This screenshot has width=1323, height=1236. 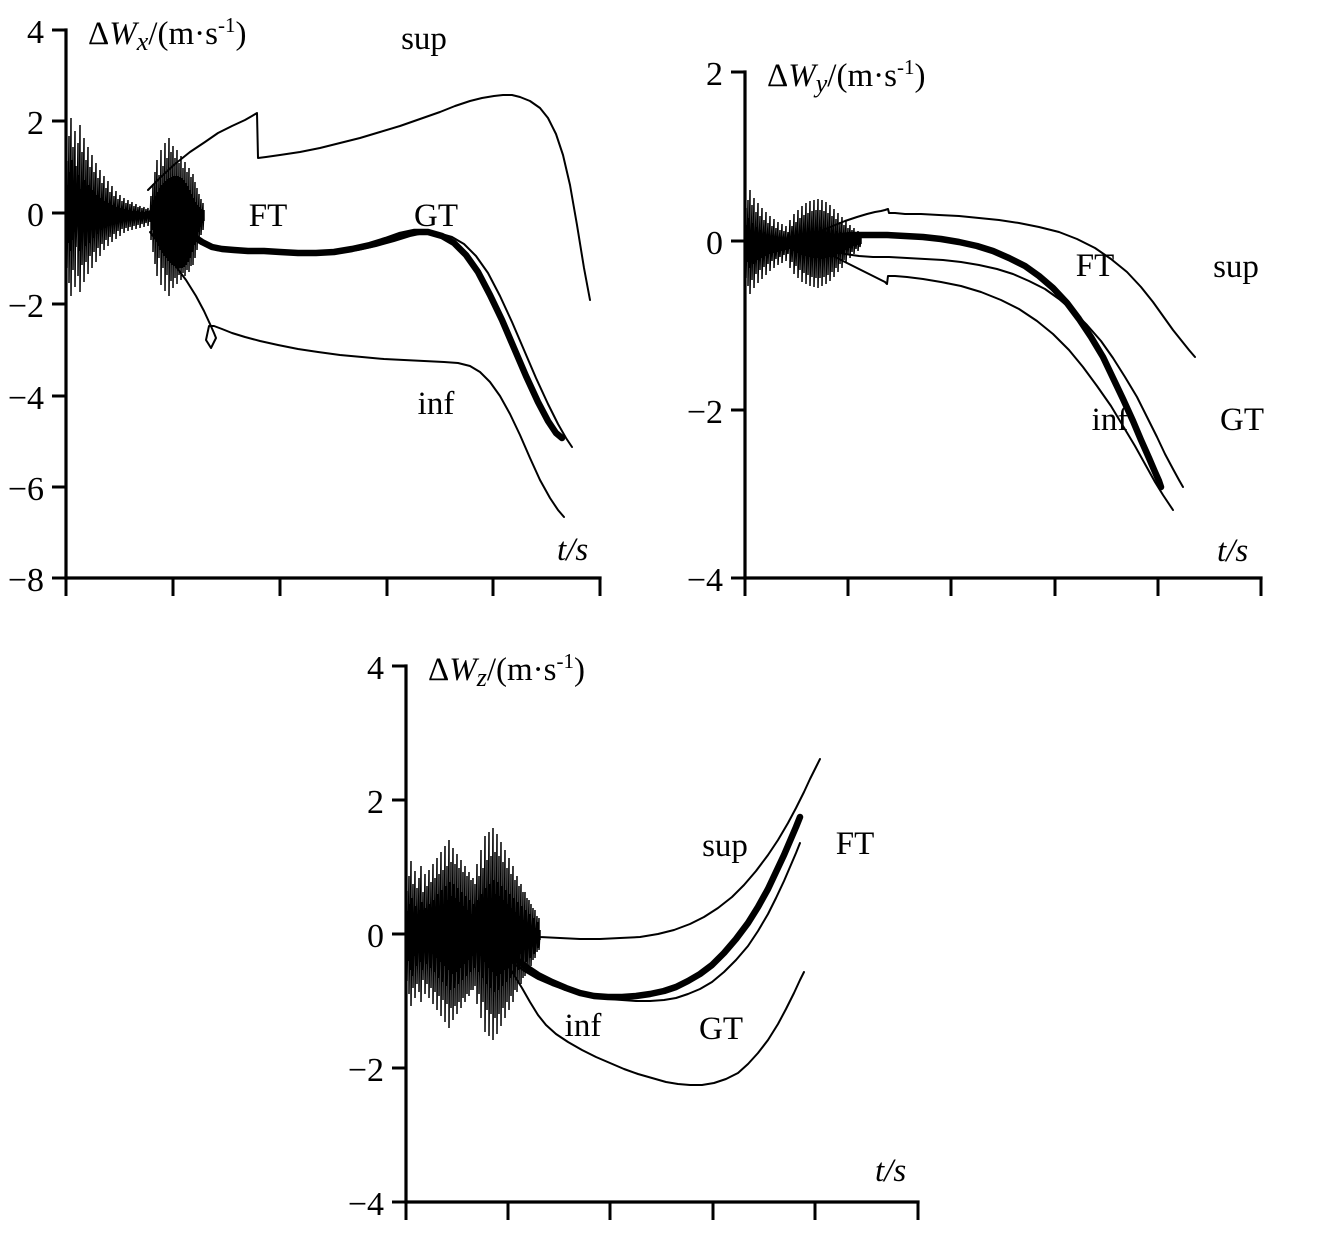 I want to click on y-axis-title: ΔWx/(m·s-1), so click(x=167, y=34).